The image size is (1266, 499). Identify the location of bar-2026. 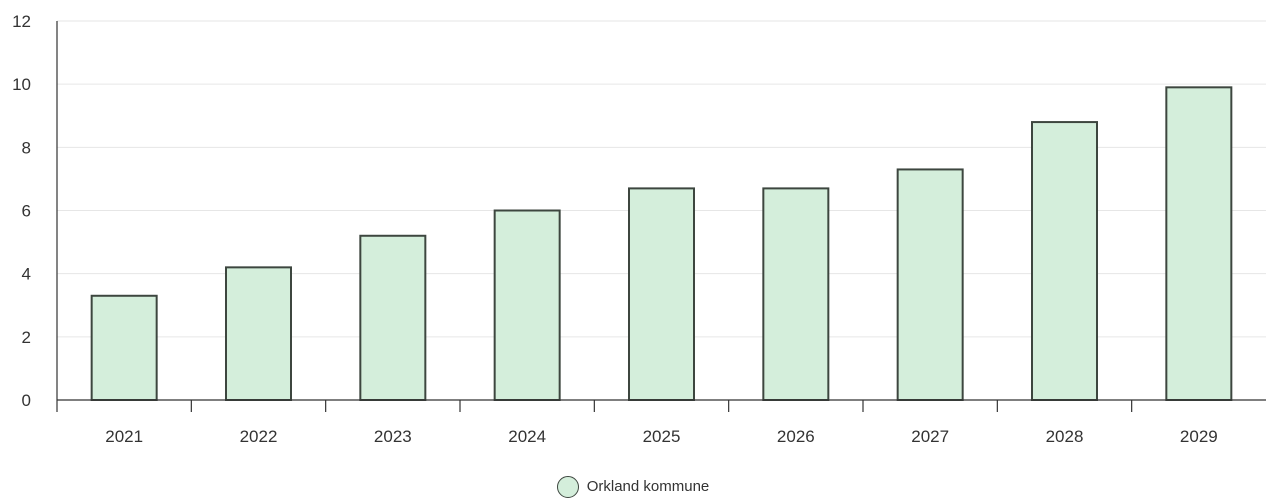
(796, 294).